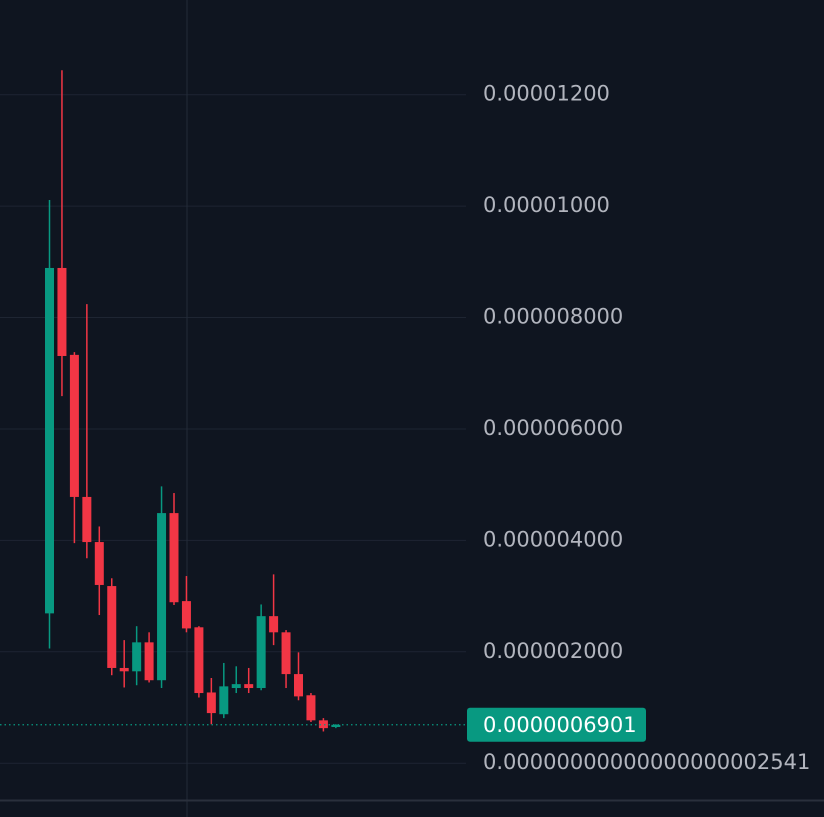 The width and height of the screenshot is (824, 817). I want to click on last-price-label: 0.0000006901, so click(560, 725).